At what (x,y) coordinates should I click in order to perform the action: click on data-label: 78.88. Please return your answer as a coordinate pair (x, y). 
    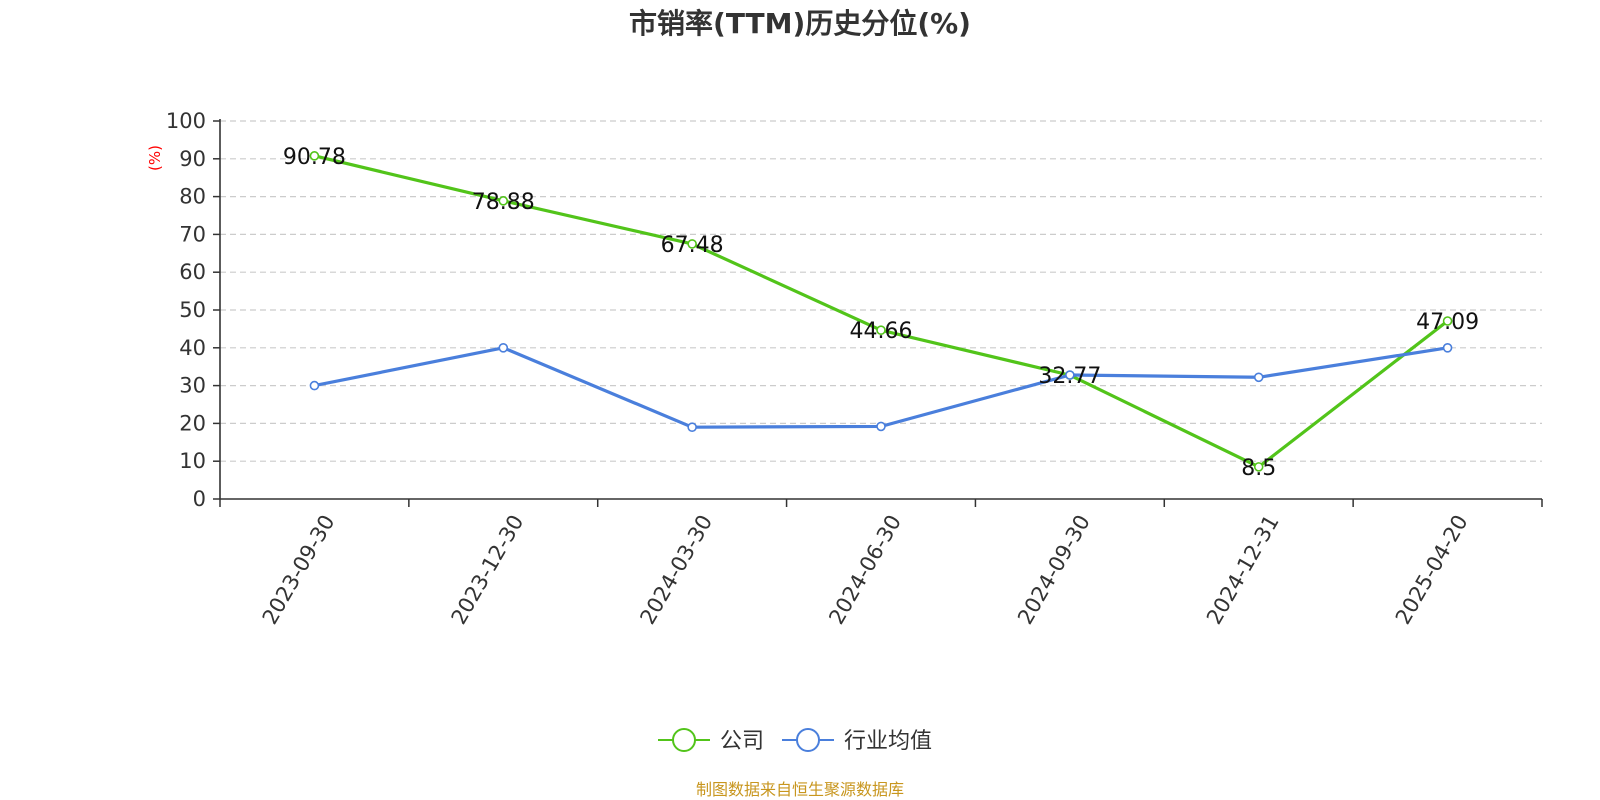
    Looking at the image, I should click on (503, 202).